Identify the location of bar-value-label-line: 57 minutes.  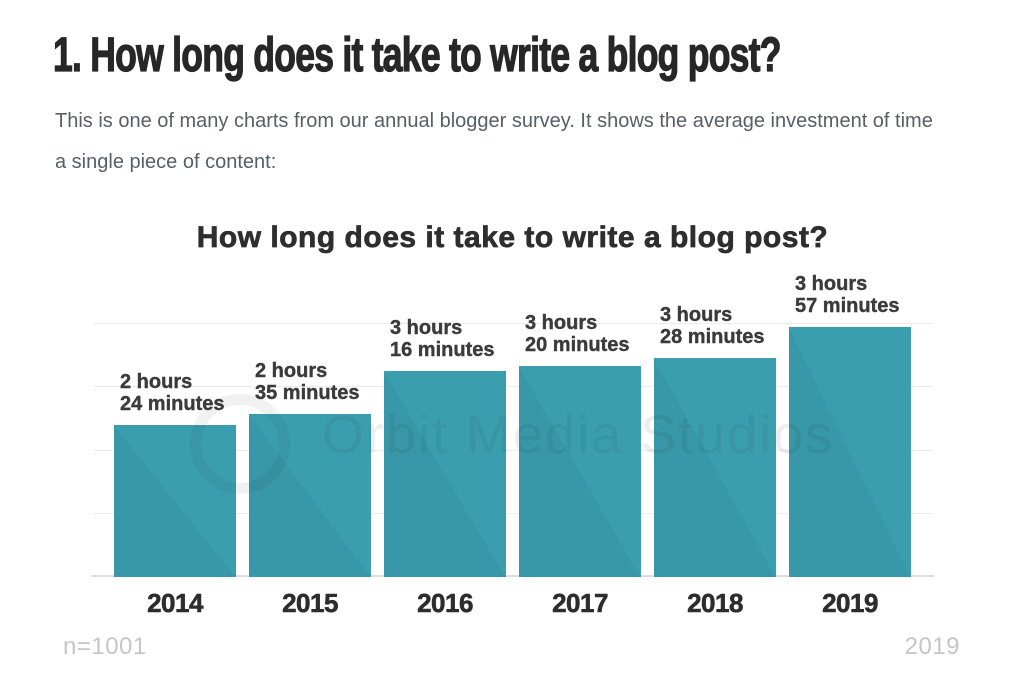
(847, 306).